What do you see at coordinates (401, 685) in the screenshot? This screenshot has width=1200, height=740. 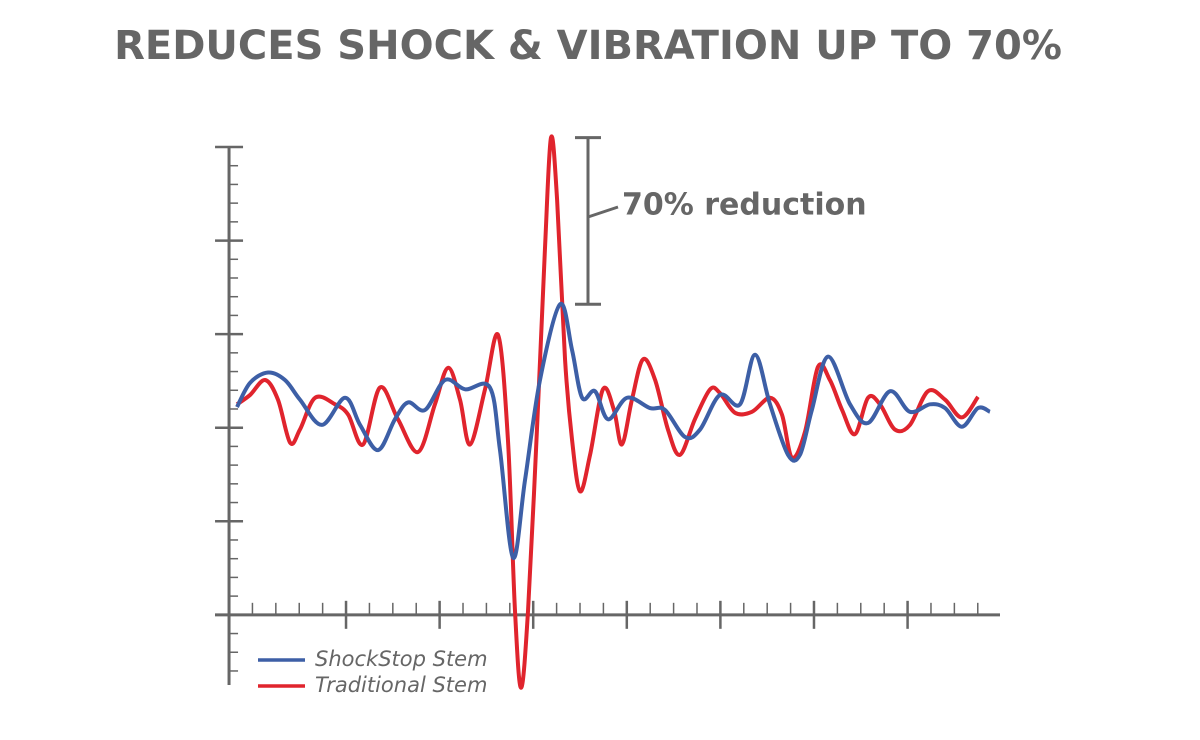 I see `legend-label: Traditional Stem` at bounding box center [401, 685].